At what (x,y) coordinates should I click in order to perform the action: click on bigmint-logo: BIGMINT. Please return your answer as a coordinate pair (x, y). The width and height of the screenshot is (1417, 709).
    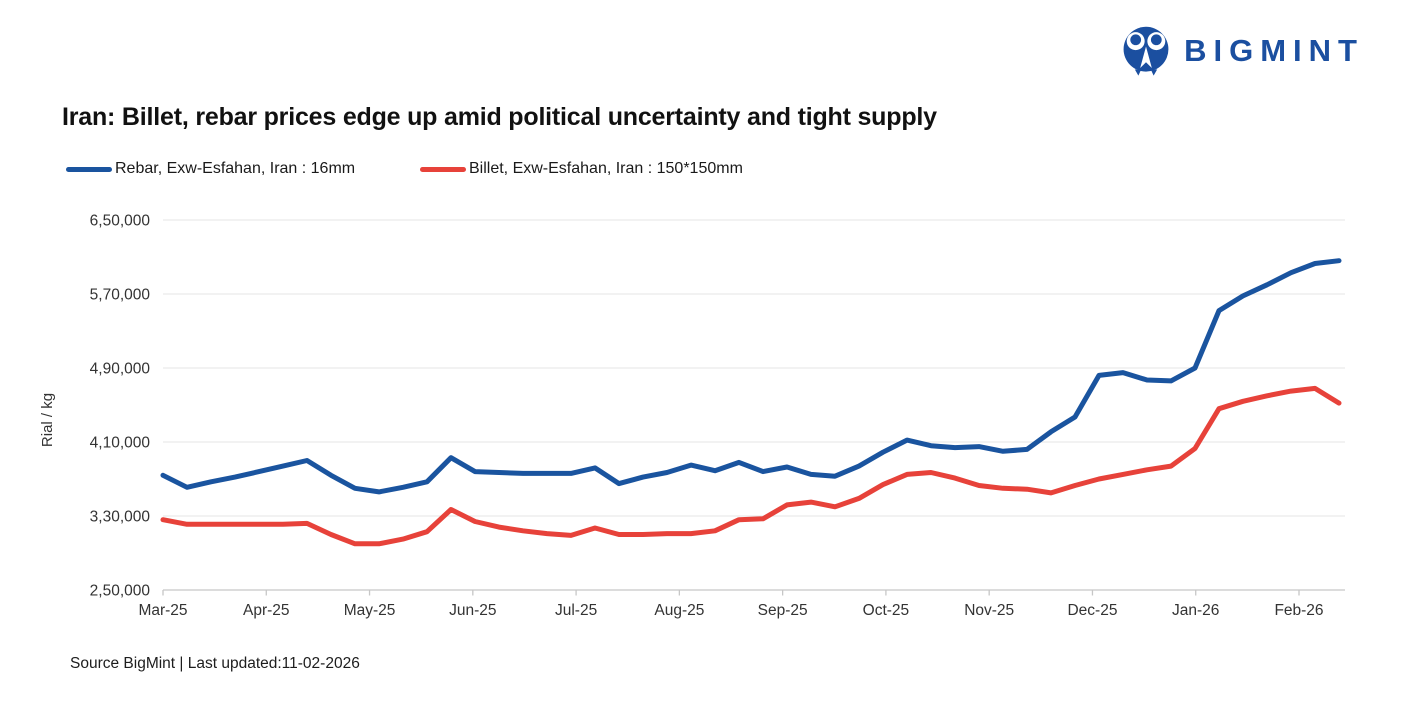
    Looking at the image, I should click on (1242, 51).